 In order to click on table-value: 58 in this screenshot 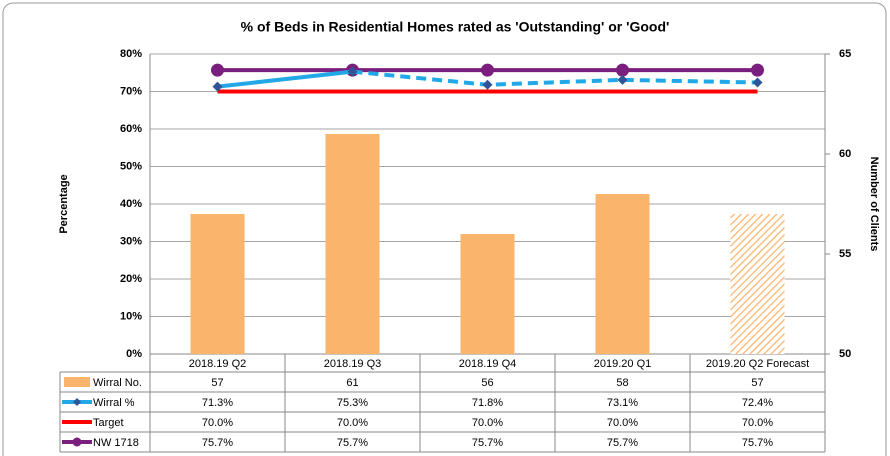, I will do `click(622, 383)`.